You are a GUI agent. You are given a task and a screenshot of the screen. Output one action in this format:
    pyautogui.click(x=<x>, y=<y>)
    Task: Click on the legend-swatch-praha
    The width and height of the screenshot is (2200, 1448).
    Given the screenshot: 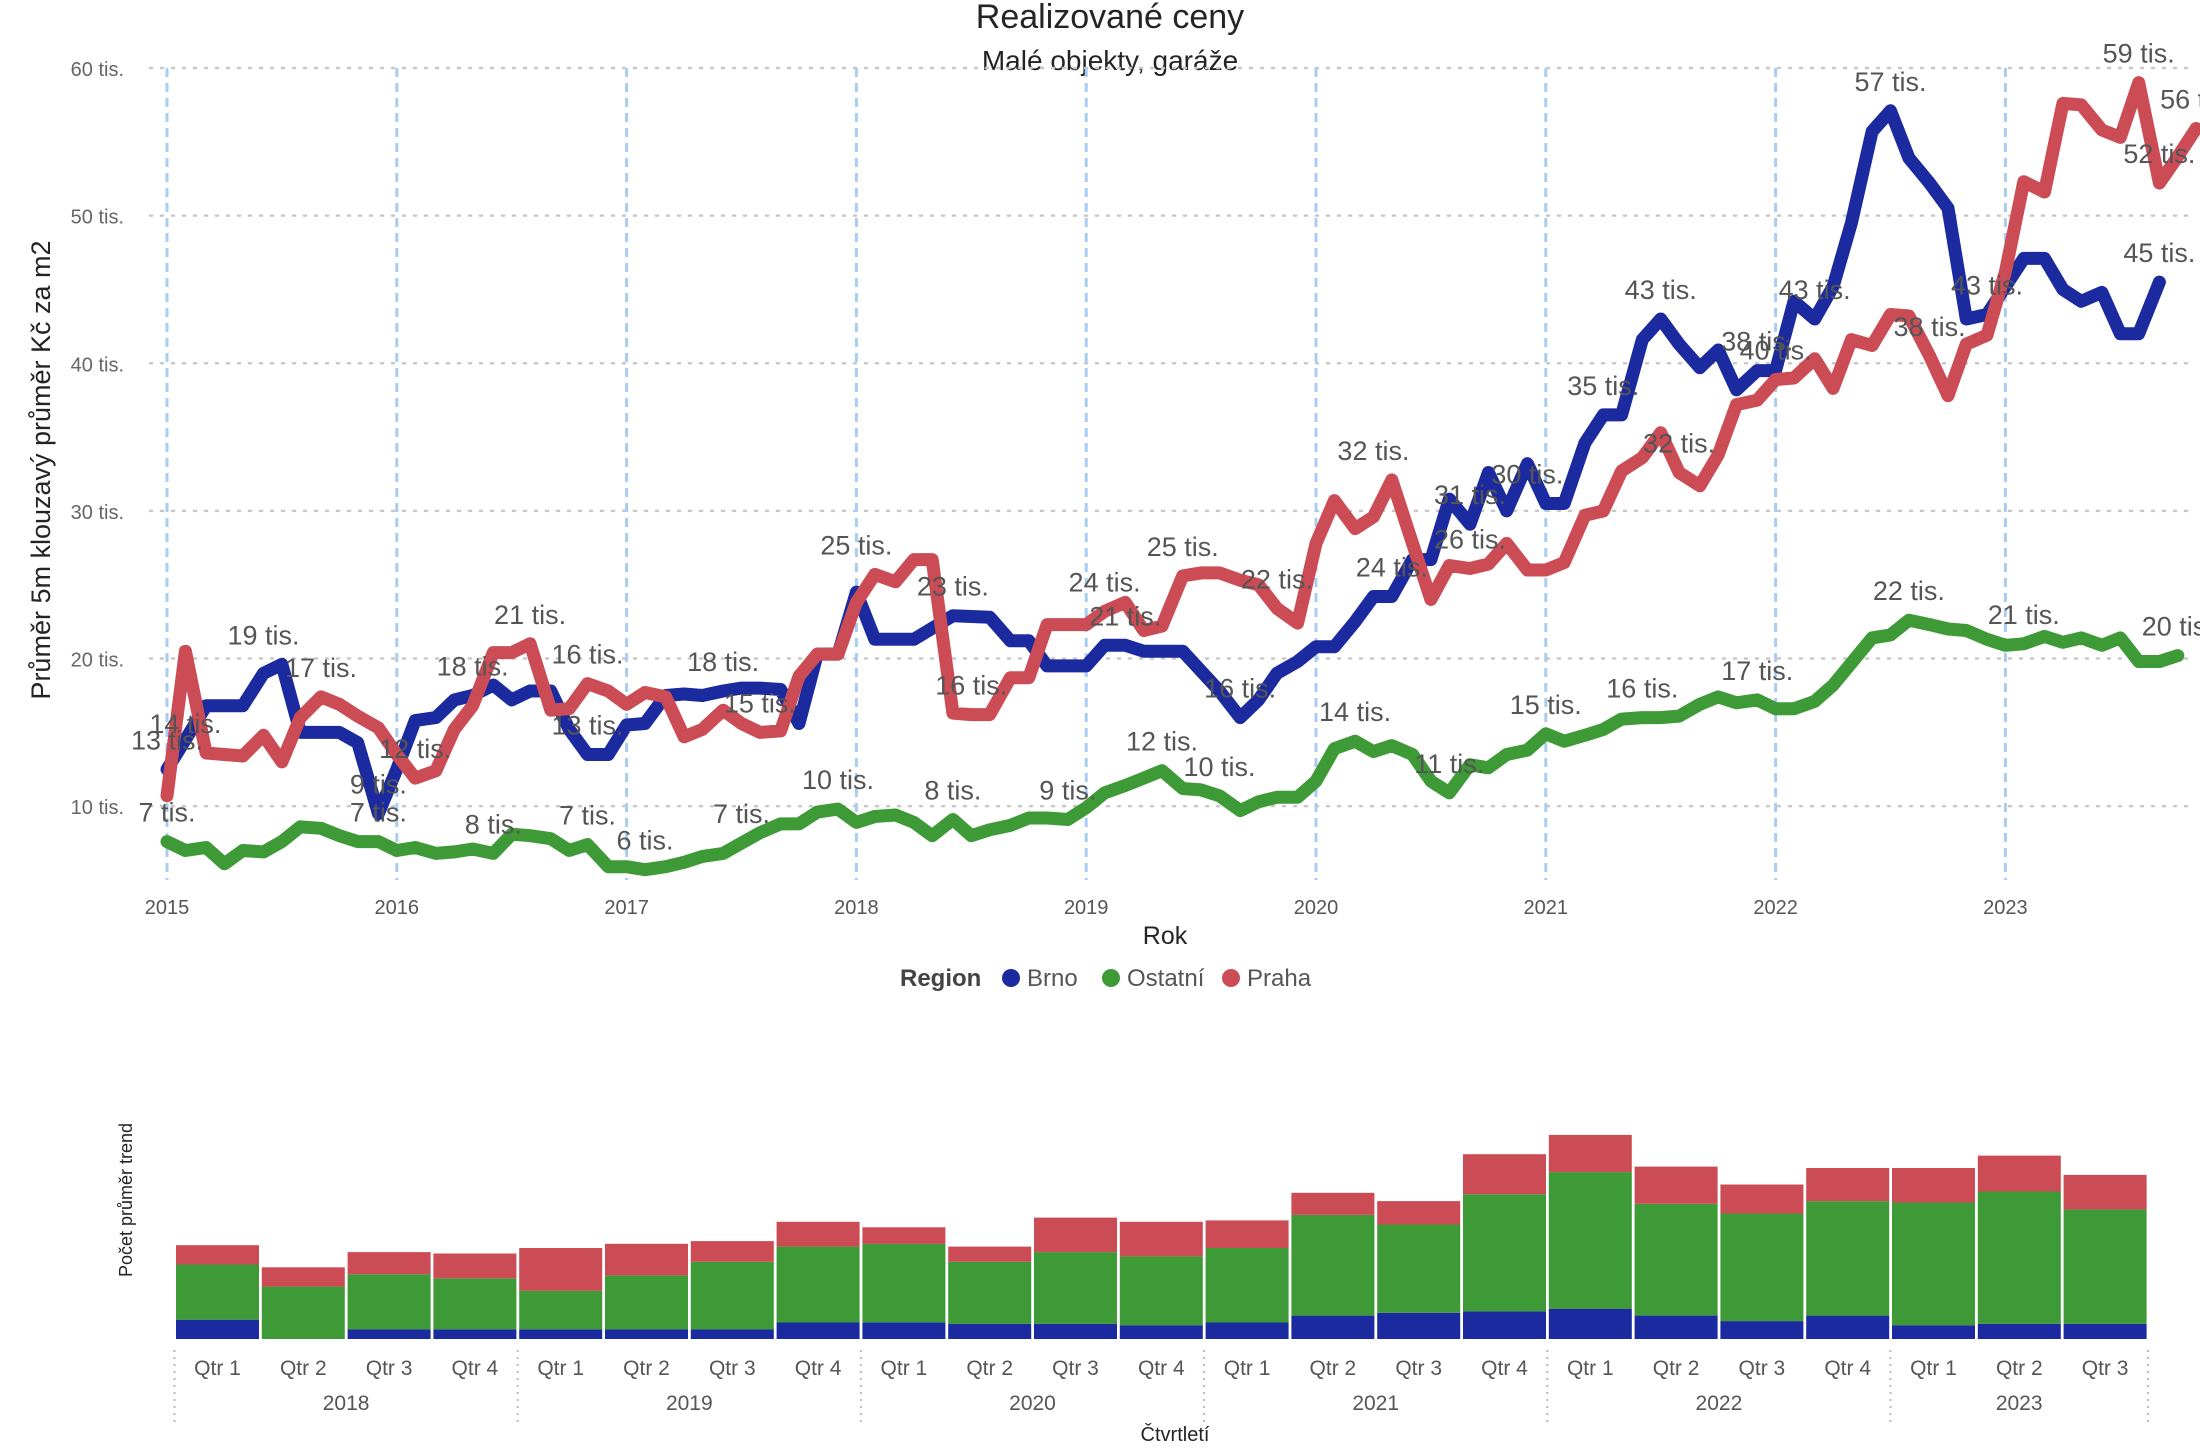 What is the action you would take?
    pyautogui.click(x=1231, y=978)
    